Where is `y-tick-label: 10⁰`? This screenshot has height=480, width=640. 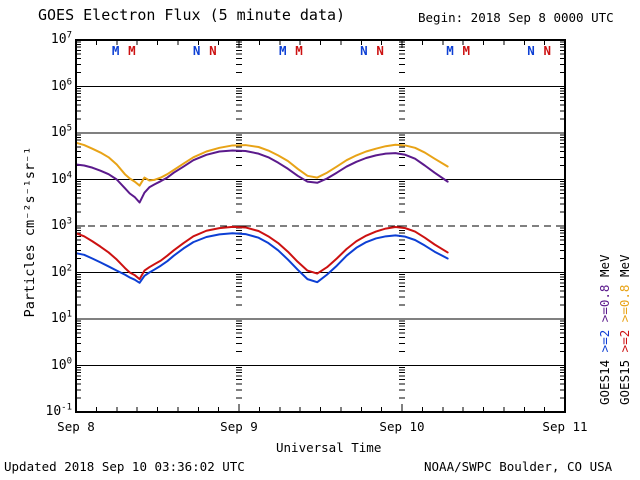 y-tick-label: 10⁰ is located at coordinates (61, 364).